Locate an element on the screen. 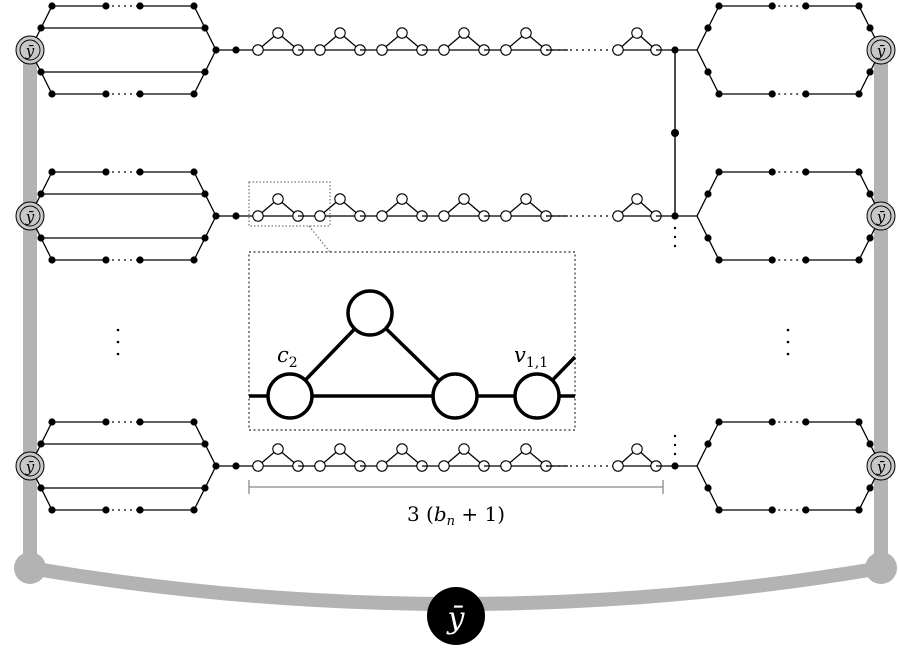 The image size is (898, 648). connector-node is located at coordinates (675, 133).